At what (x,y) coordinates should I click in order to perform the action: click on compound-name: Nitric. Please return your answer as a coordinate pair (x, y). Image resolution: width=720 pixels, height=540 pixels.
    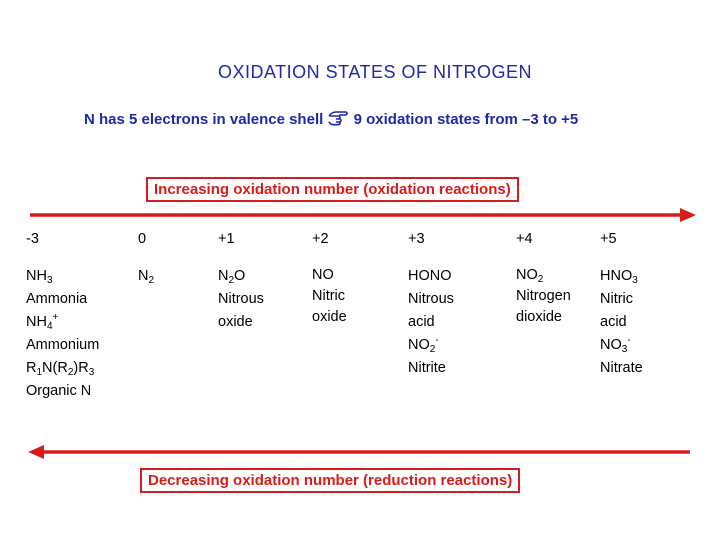
    Looking at the image, I should click on (329, 296).